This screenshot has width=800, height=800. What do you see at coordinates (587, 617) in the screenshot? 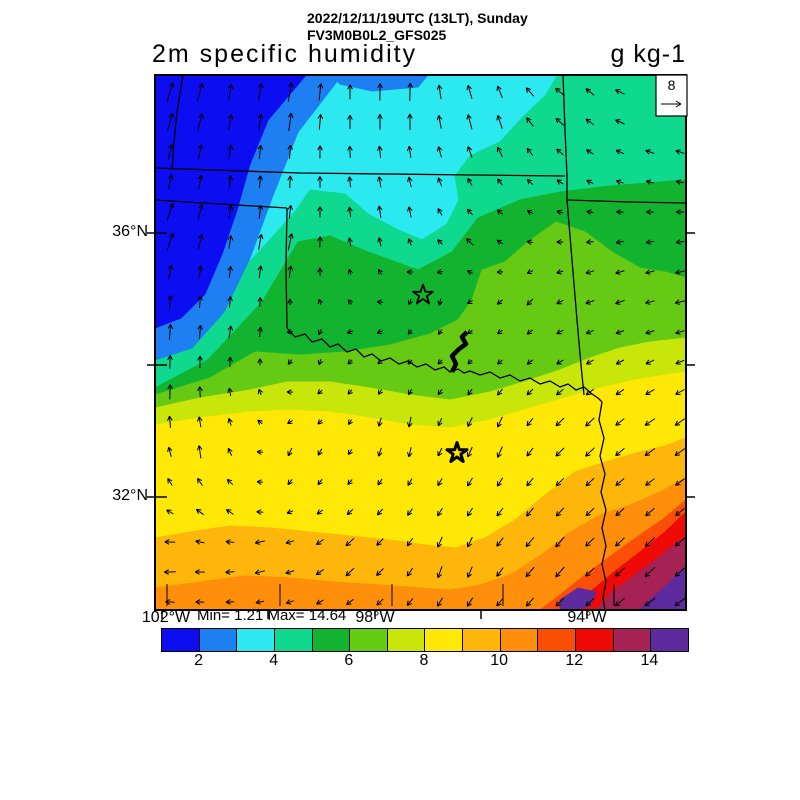
I see `lon-label: 94°W` at bounding box center [587, 617].